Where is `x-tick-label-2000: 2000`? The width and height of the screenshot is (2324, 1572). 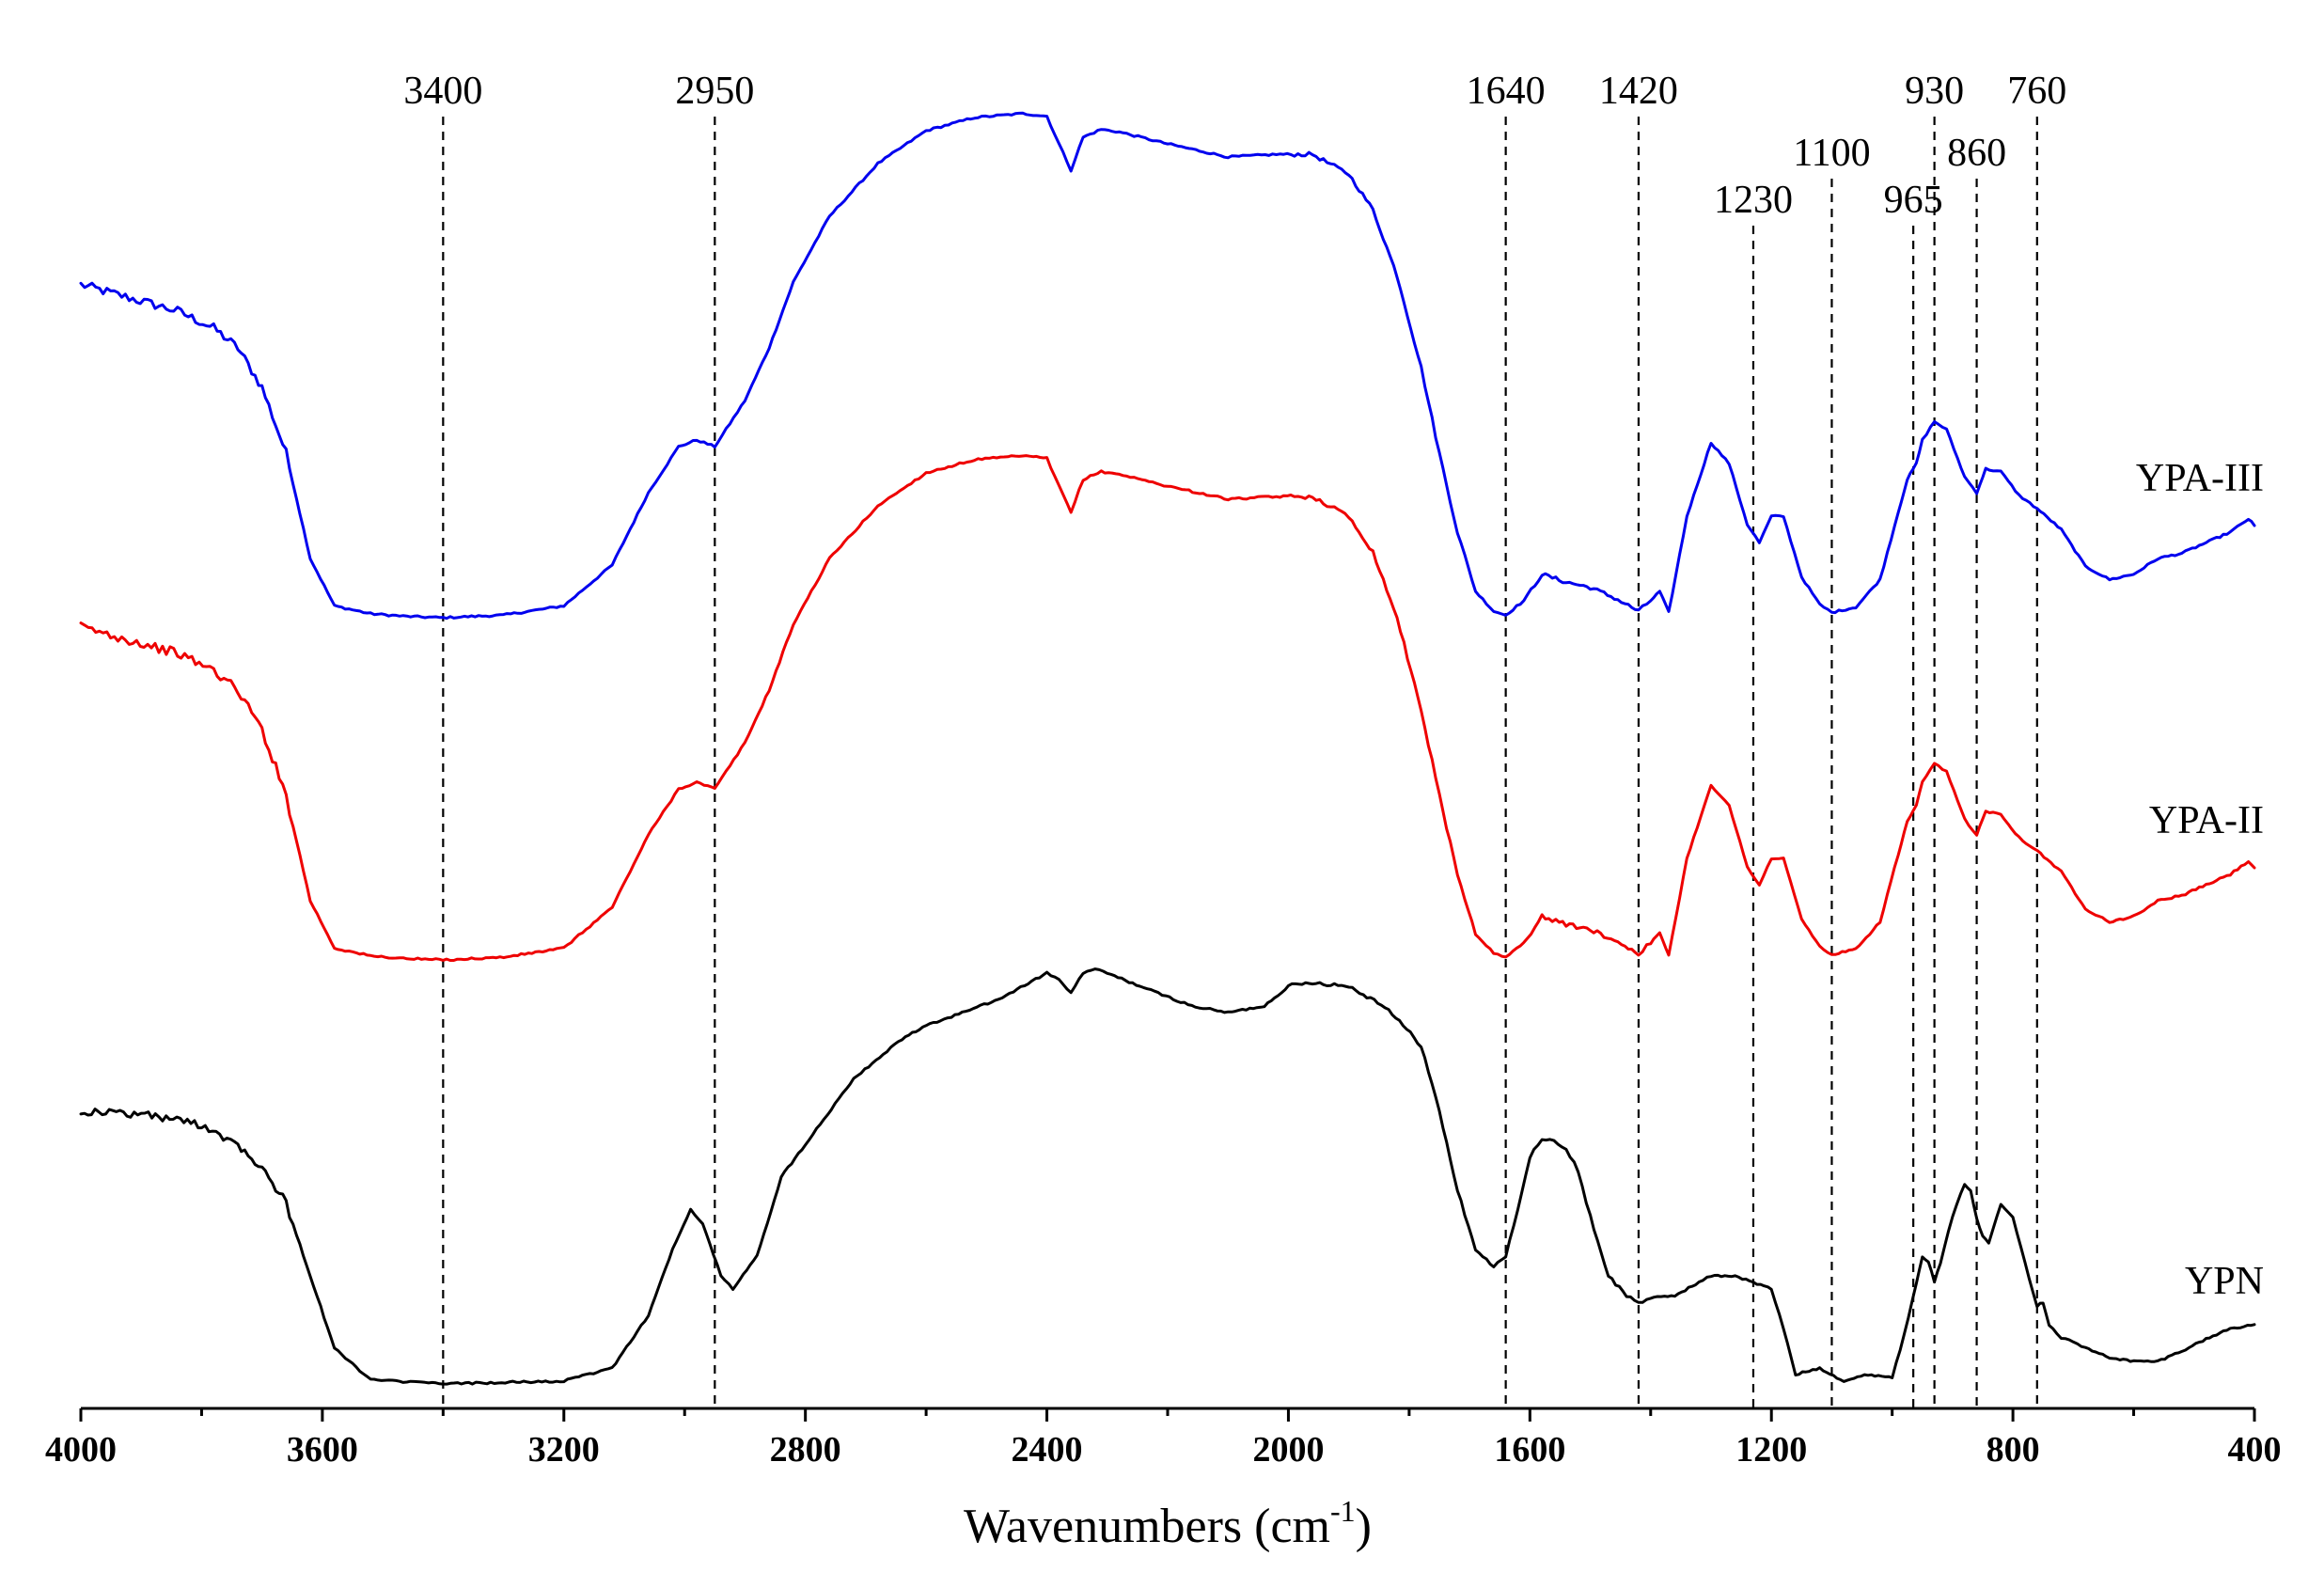
x-tick-label-2000: 2000 is located at coordinates (1288, 1450).